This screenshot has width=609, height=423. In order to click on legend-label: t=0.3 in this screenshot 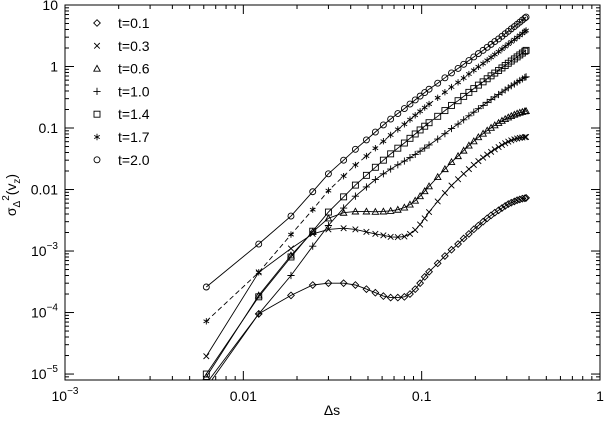, I will do `click(134, 46)`.